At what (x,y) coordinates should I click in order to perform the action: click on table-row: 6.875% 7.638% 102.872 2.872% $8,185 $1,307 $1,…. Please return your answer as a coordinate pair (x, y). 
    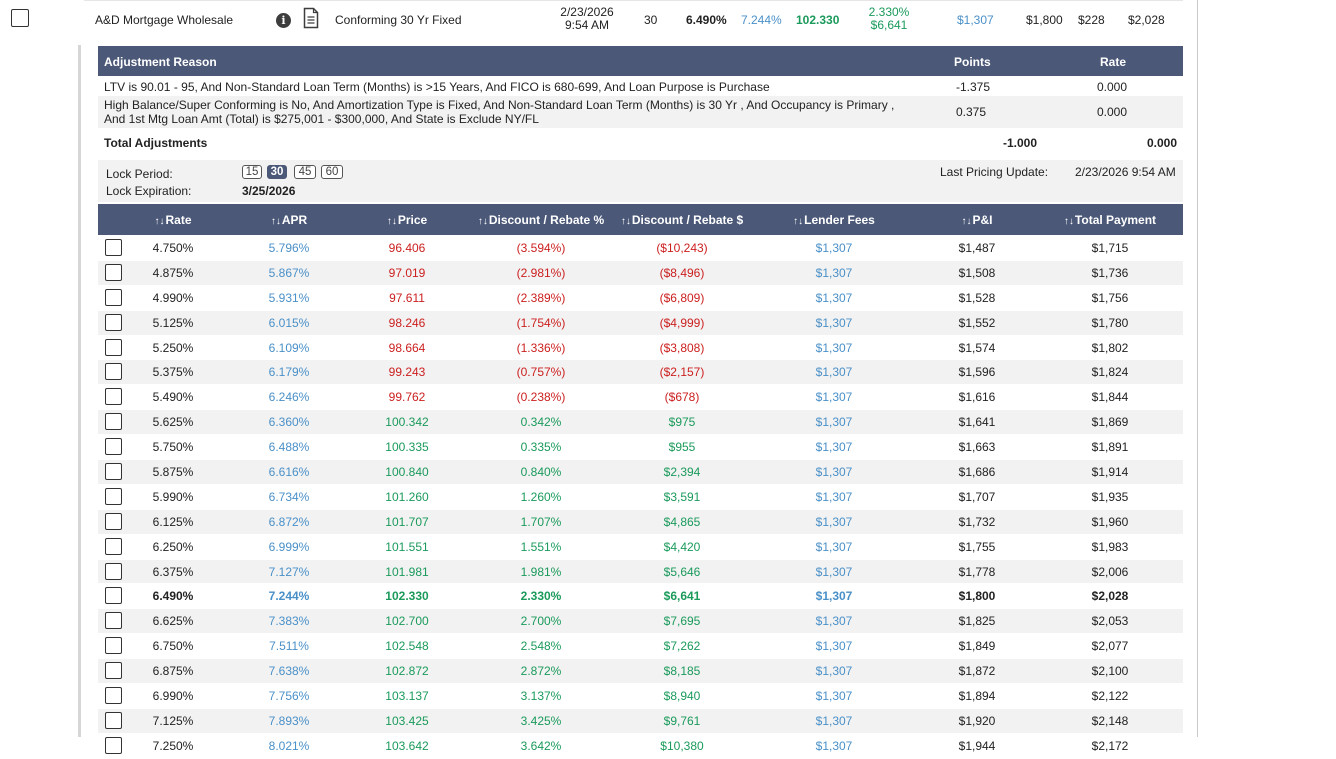
    Looking at the image, I should click on (640, 672).